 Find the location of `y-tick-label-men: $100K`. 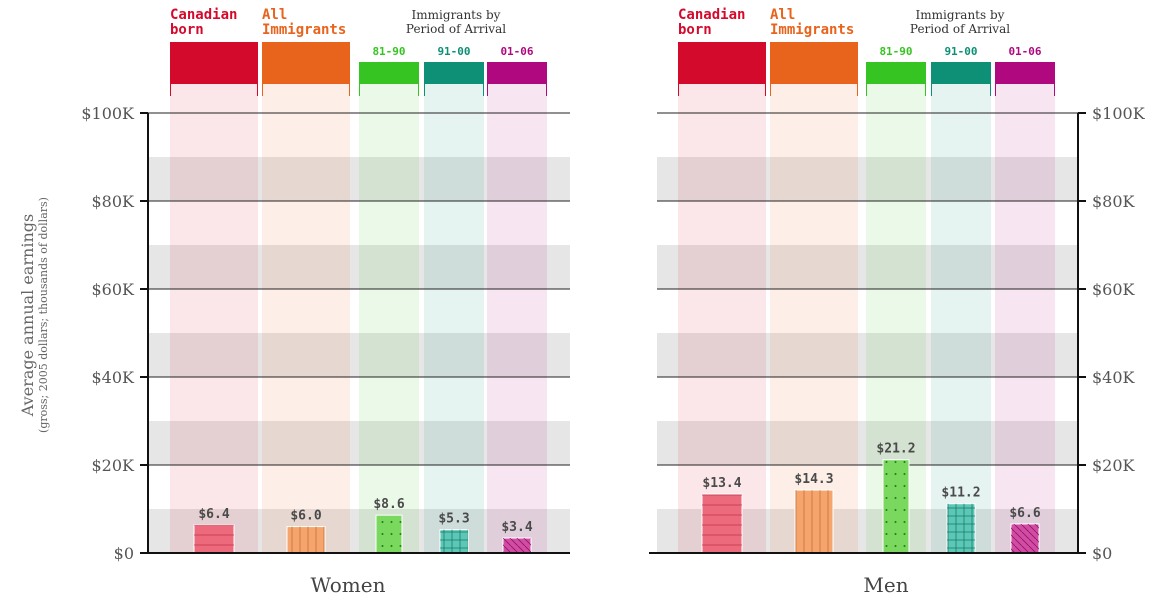

y-tick-label-men: $100K is located at coordinates (1119, 113).